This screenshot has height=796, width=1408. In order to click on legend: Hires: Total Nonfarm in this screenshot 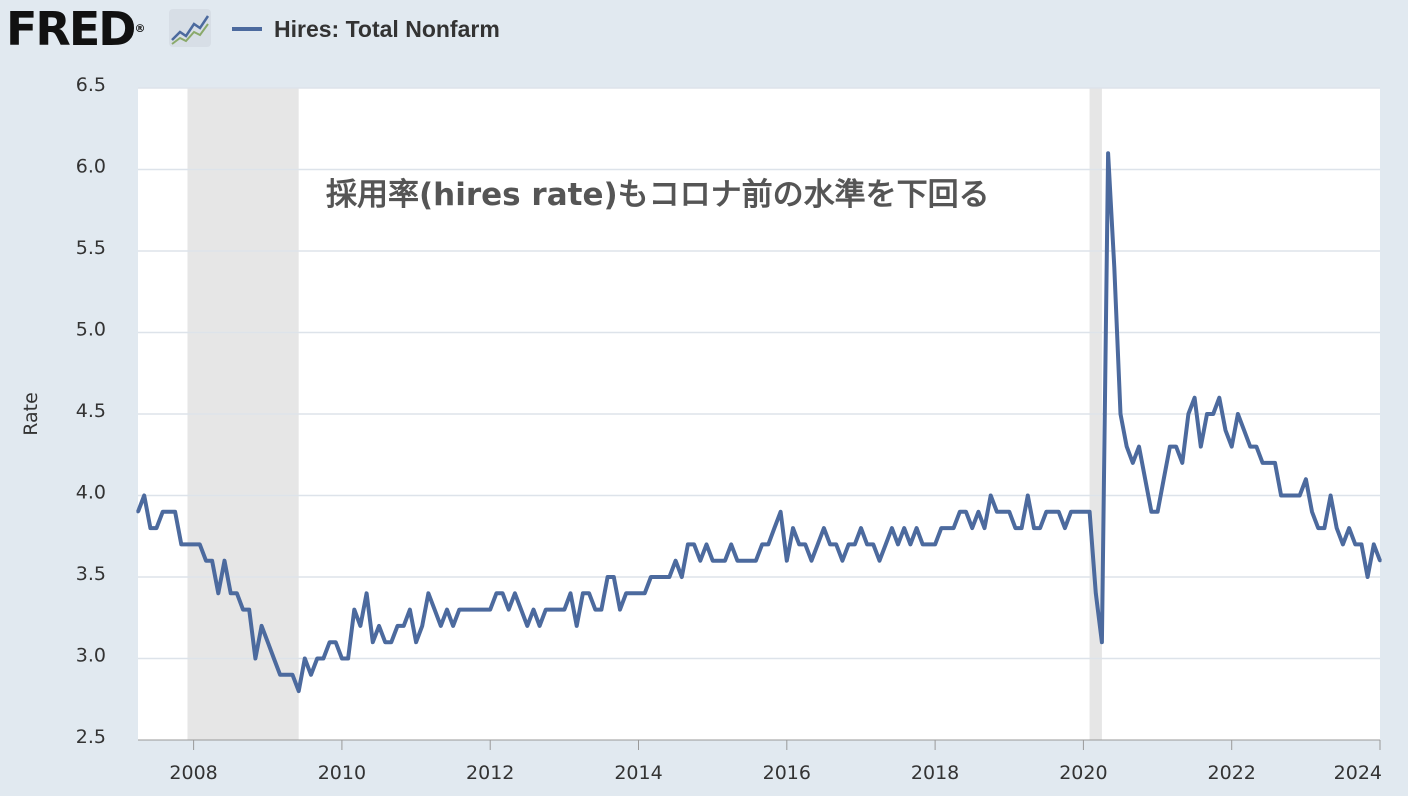, I will do `click(366, 29)`.